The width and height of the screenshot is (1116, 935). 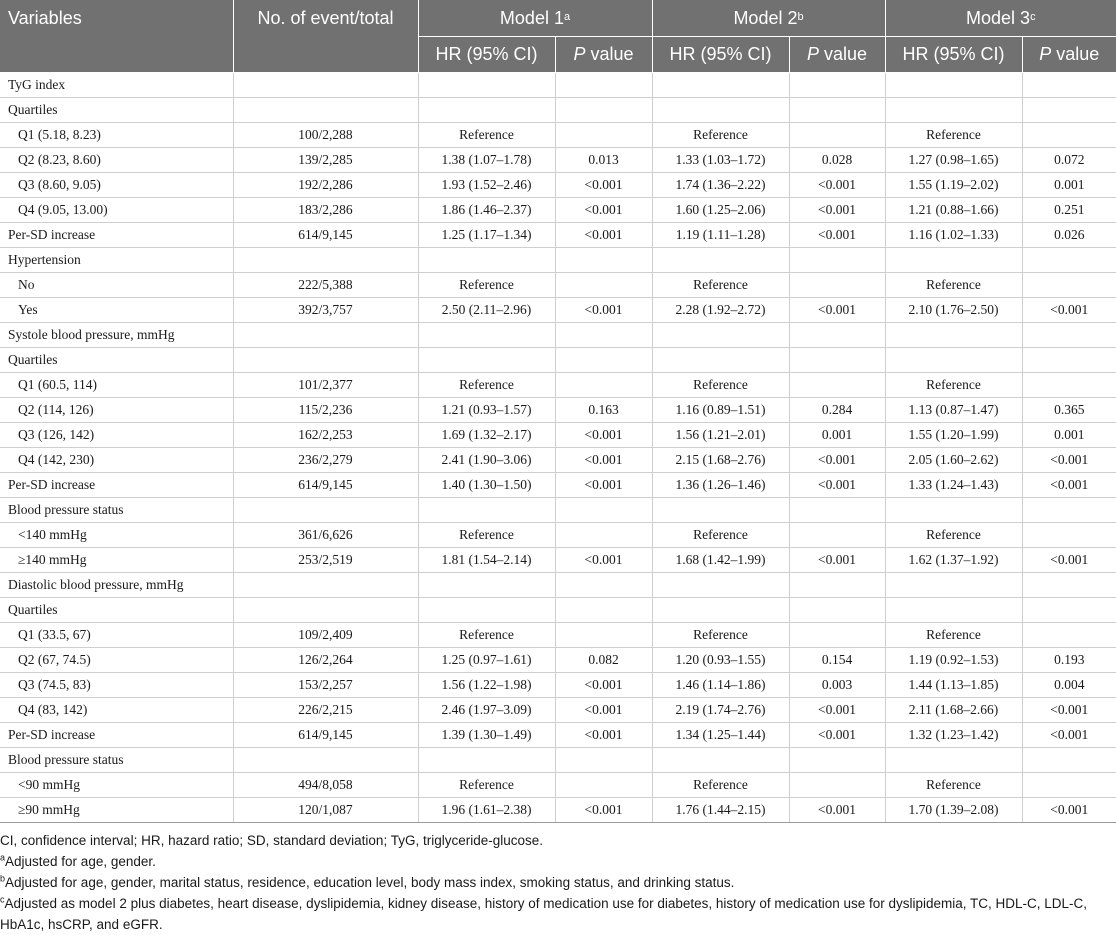 What do you see at coordinates (558, 285) in the screenshot?
I see `table-row: No 222/5,388 Reference Reference Reference` at bounding box center [558, 285].